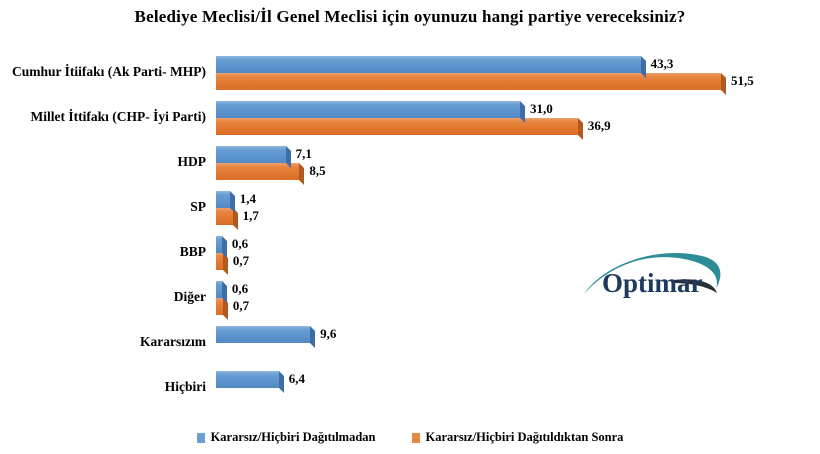  What do you see at coordinates (250, 215) in the screenshot?
I see `value-label: 1,7` at bounding box center [250, 215].